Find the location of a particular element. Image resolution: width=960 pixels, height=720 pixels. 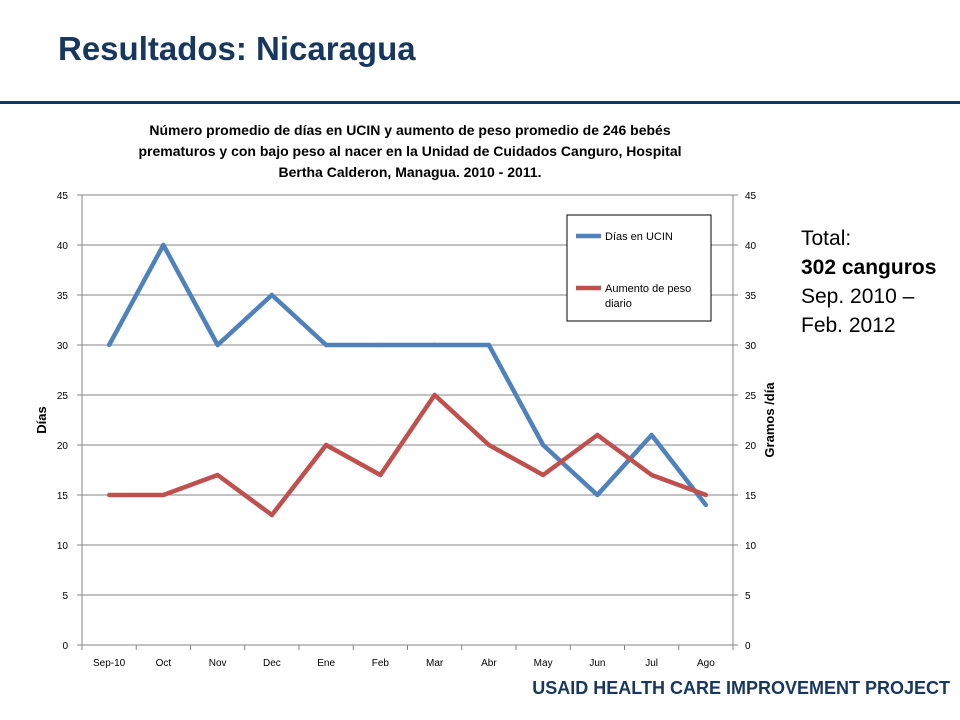

y2-tick-label: 10 is located at coordinates (751, 546).